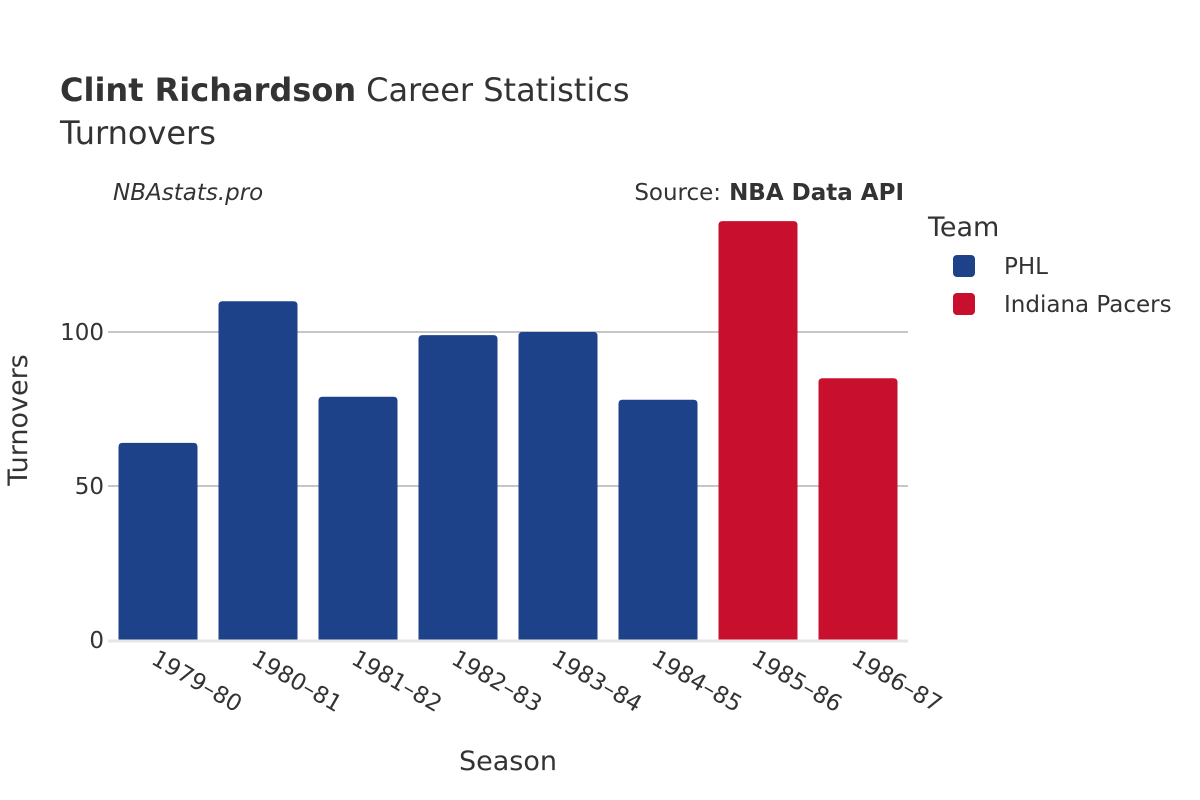  Describe the element at coordinates (137, 133) in the screenshot. I see `chart-subtitle: Turnovers` at that location.